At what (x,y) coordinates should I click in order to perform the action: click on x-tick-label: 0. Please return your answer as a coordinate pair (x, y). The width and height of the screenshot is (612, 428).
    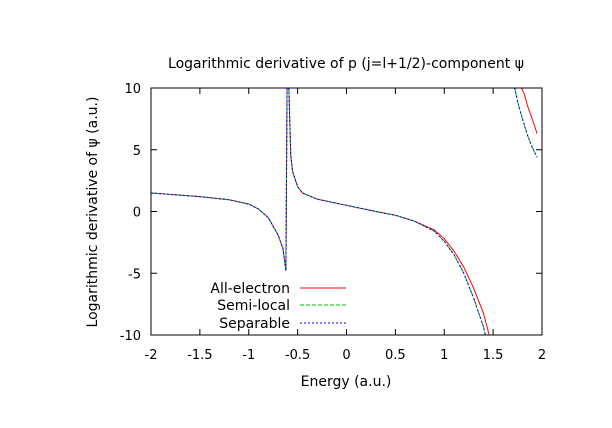
    Looking at the image, I should click on (346, 355).